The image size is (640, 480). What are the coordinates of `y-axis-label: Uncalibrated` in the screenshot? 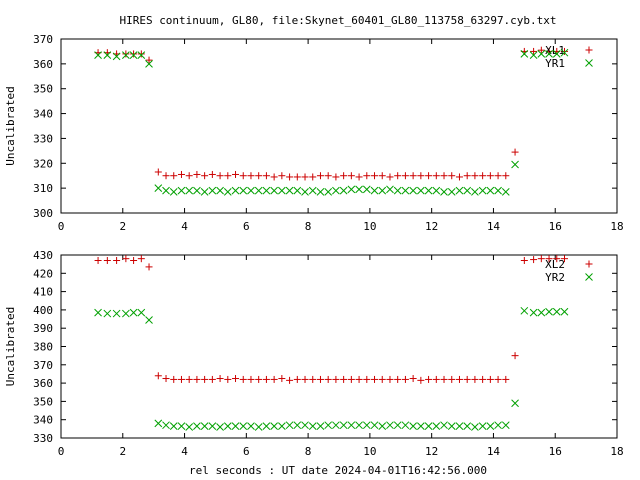 It's located at (10, 346).